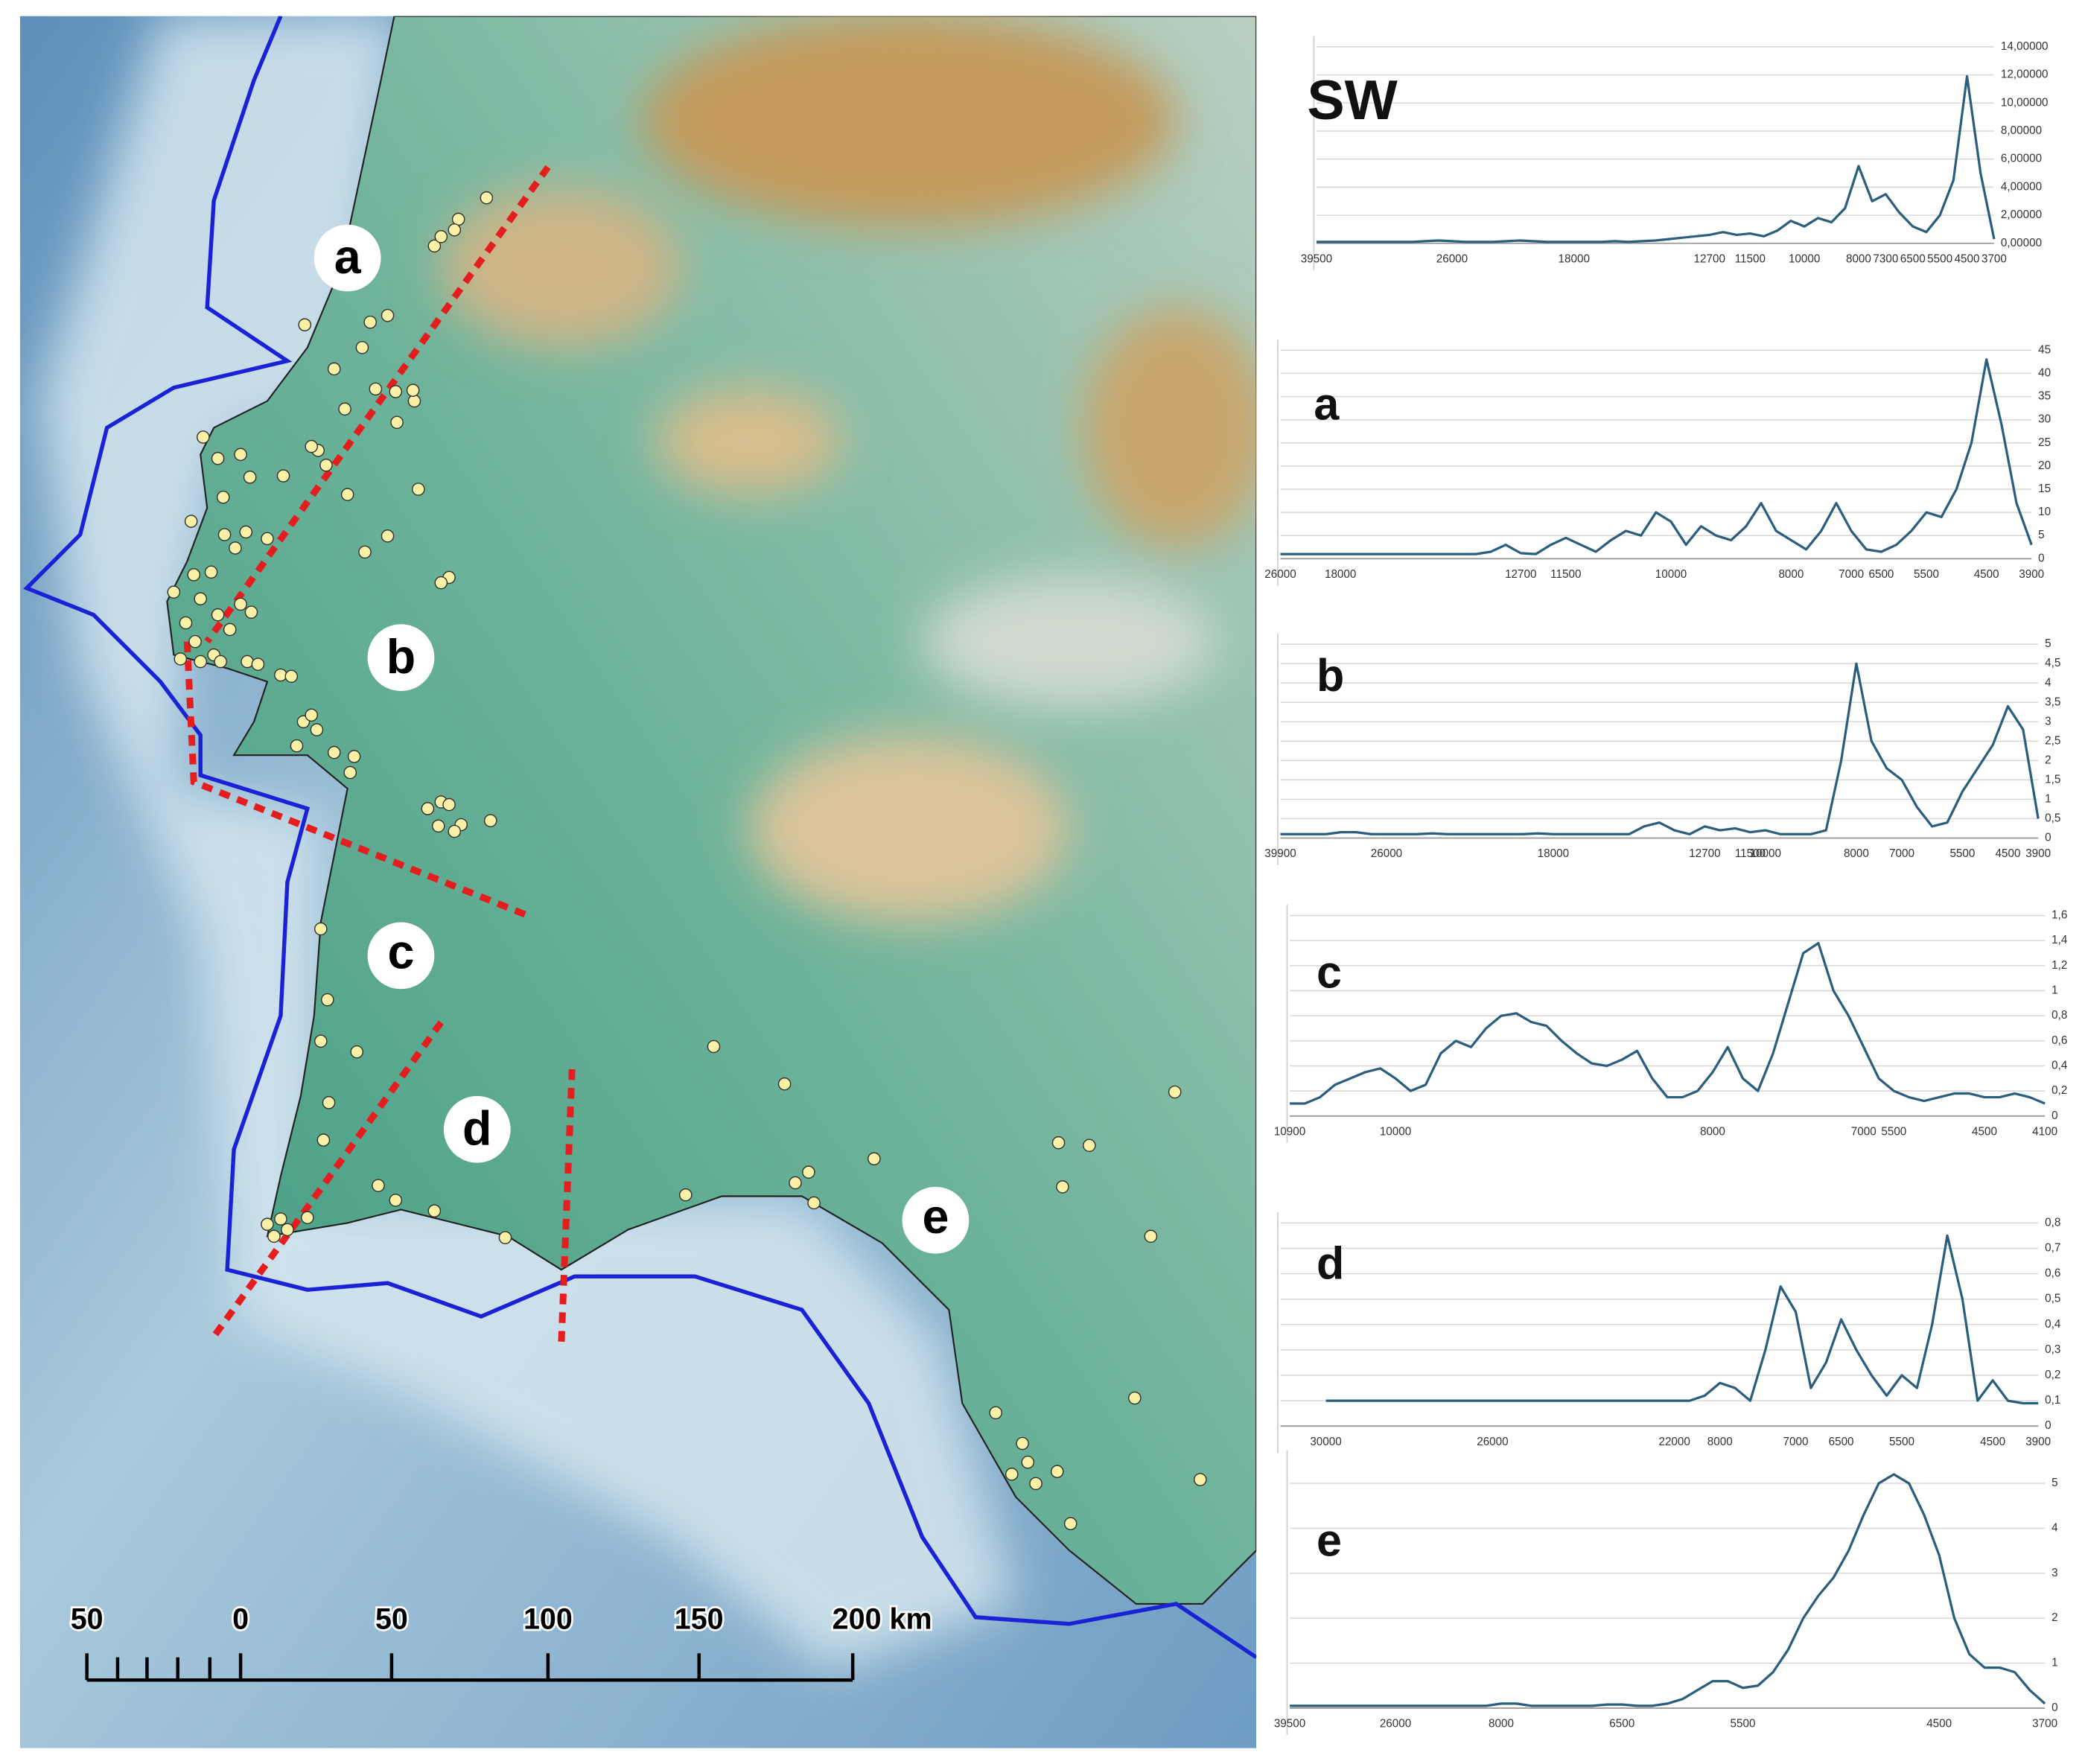  Describe the element at coordinates (2052, 779) in the screenshot. I see `y-tick-label: 1,5` at that location.